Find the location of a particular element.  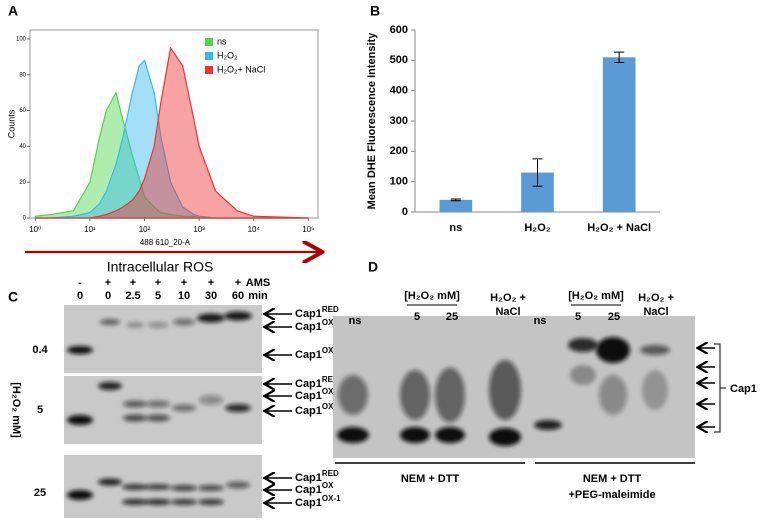

y-axis-label: [H₂O₂ mM] is located at coordinates (16, 410).